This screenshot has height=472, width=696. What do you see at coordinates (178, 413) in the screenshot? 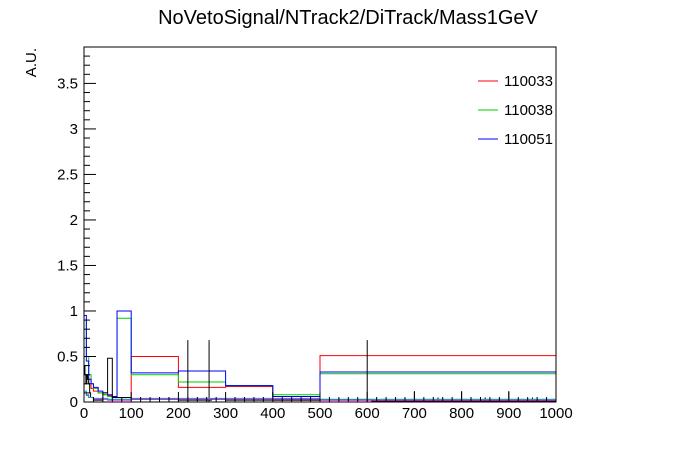
I see `x-tick-label: 200` at bounding box center [178, 413].